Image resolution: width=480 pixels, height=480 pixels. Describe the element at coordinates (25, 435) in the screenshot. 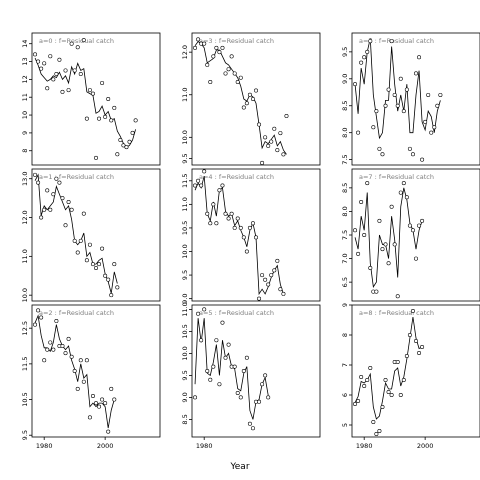

I see `y-tick-label: 9.5` at that location.